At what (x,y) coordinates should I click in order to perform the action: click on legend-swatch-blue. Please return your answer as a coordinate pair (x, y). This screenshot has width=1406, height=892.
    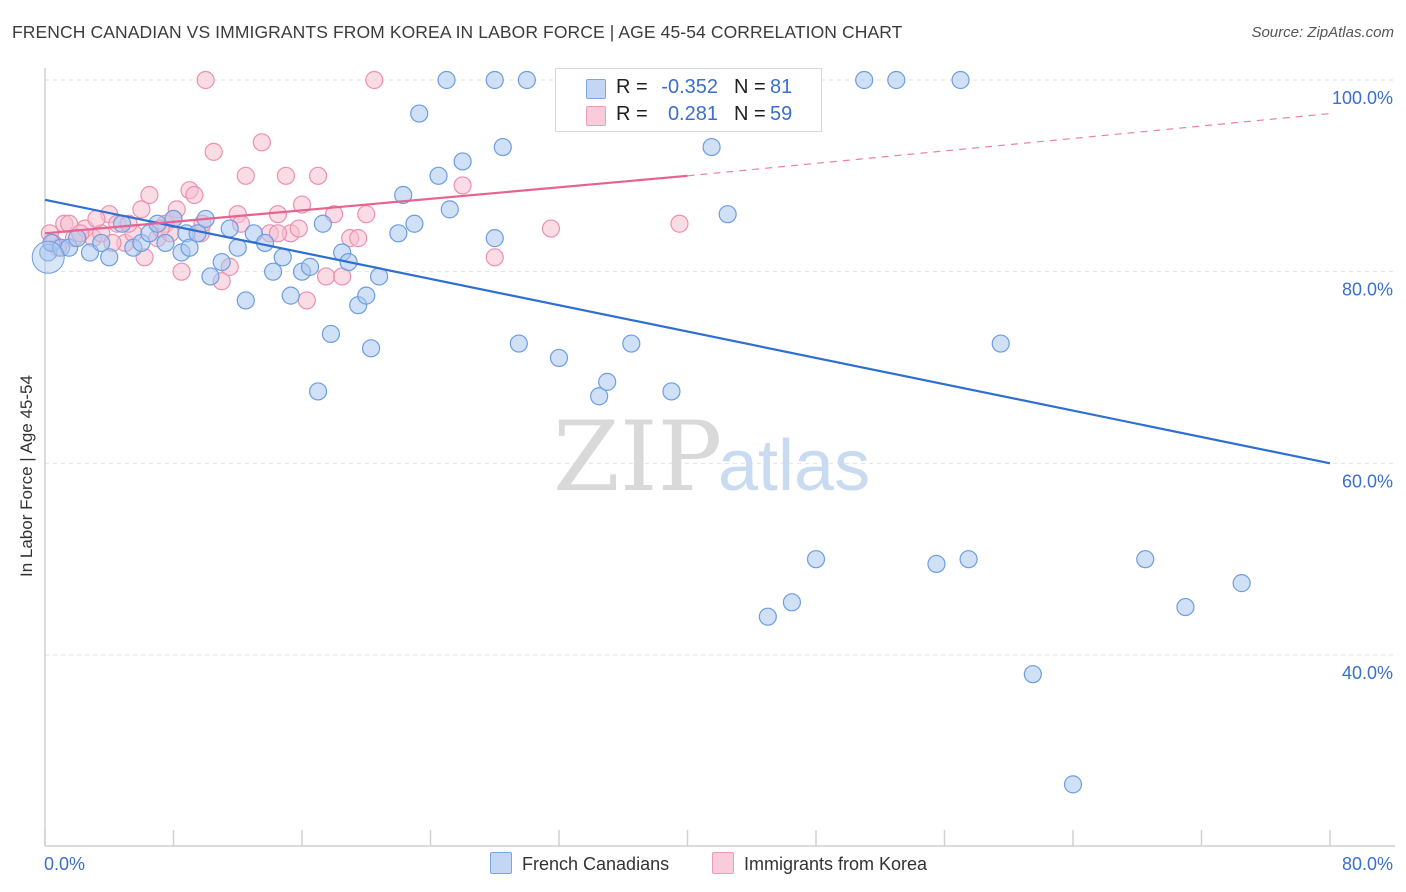
    Looking at the image, I should click on (596, 89).